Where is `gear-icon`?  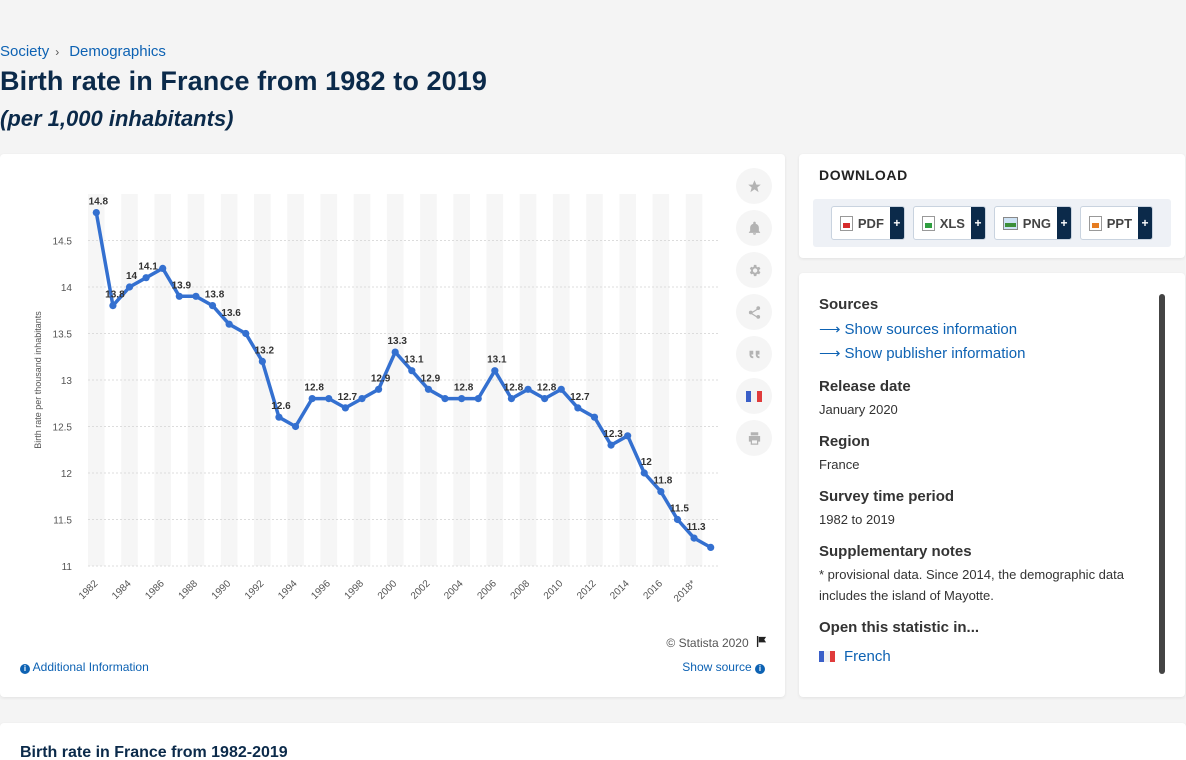
gear-icon is located at coordinates (754, 270).